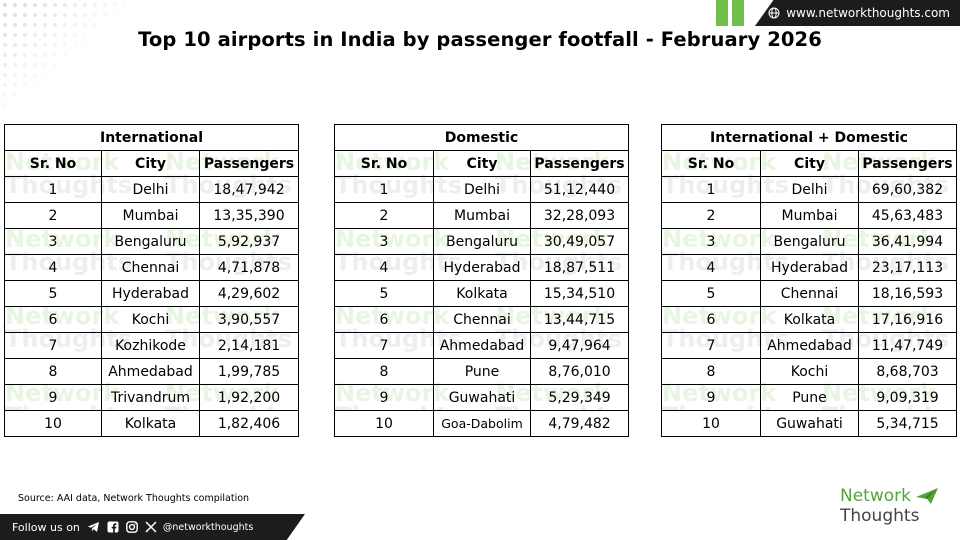 The width and height of the screenshot is (960, 540). Describe the element at coordinates (152, 215) in the screenshot. I see `table-row: 2 Mumbai 13,35,390` at that location.